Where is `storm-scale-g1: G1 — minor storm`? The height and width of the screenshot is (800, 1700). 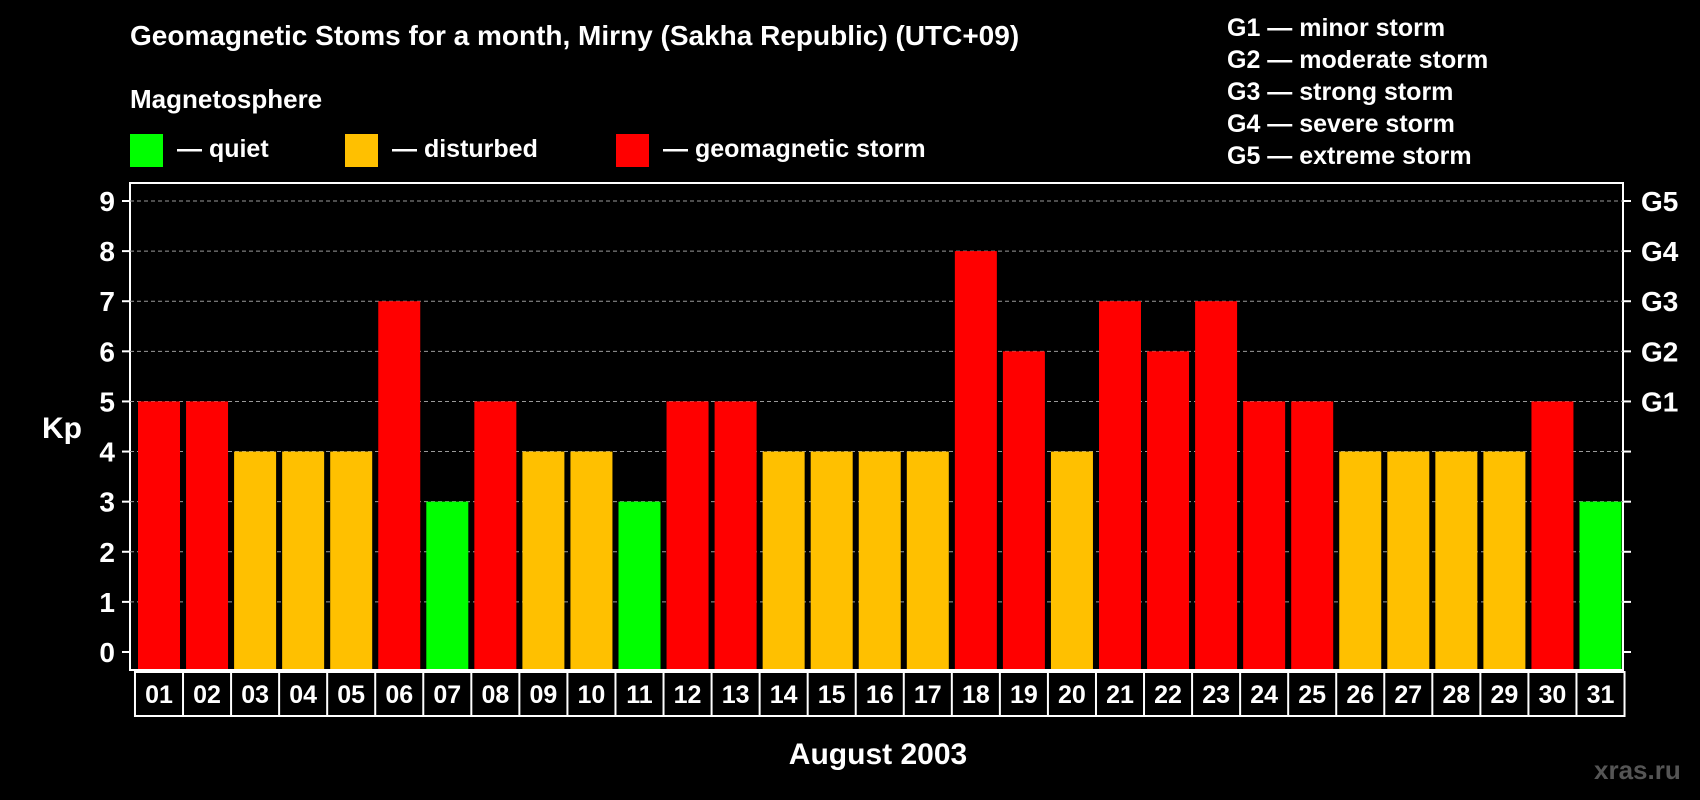 storm-scale-g1: G1 — minor storm is located at coordinates (1336, 28).